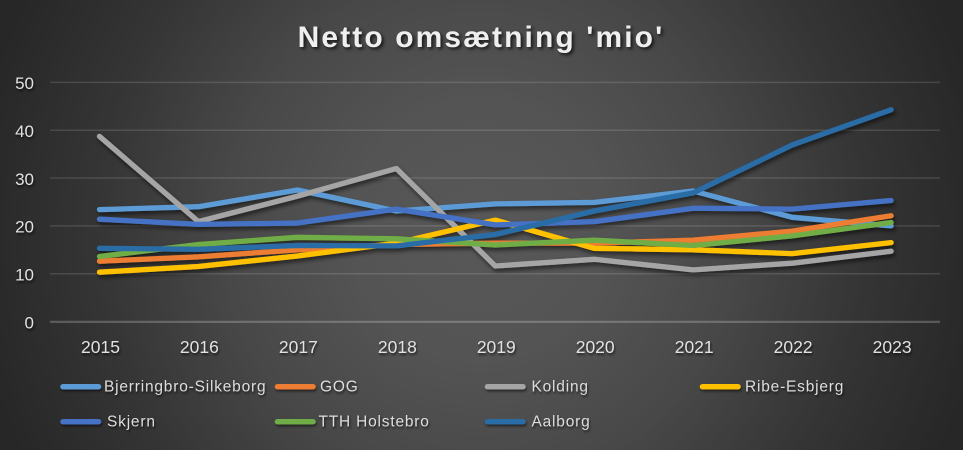 This screenshot has height=450, width=963. Describe the element at coordinates (131, 422) in the screenshot. I see `svg-text: Skjern` at that location.